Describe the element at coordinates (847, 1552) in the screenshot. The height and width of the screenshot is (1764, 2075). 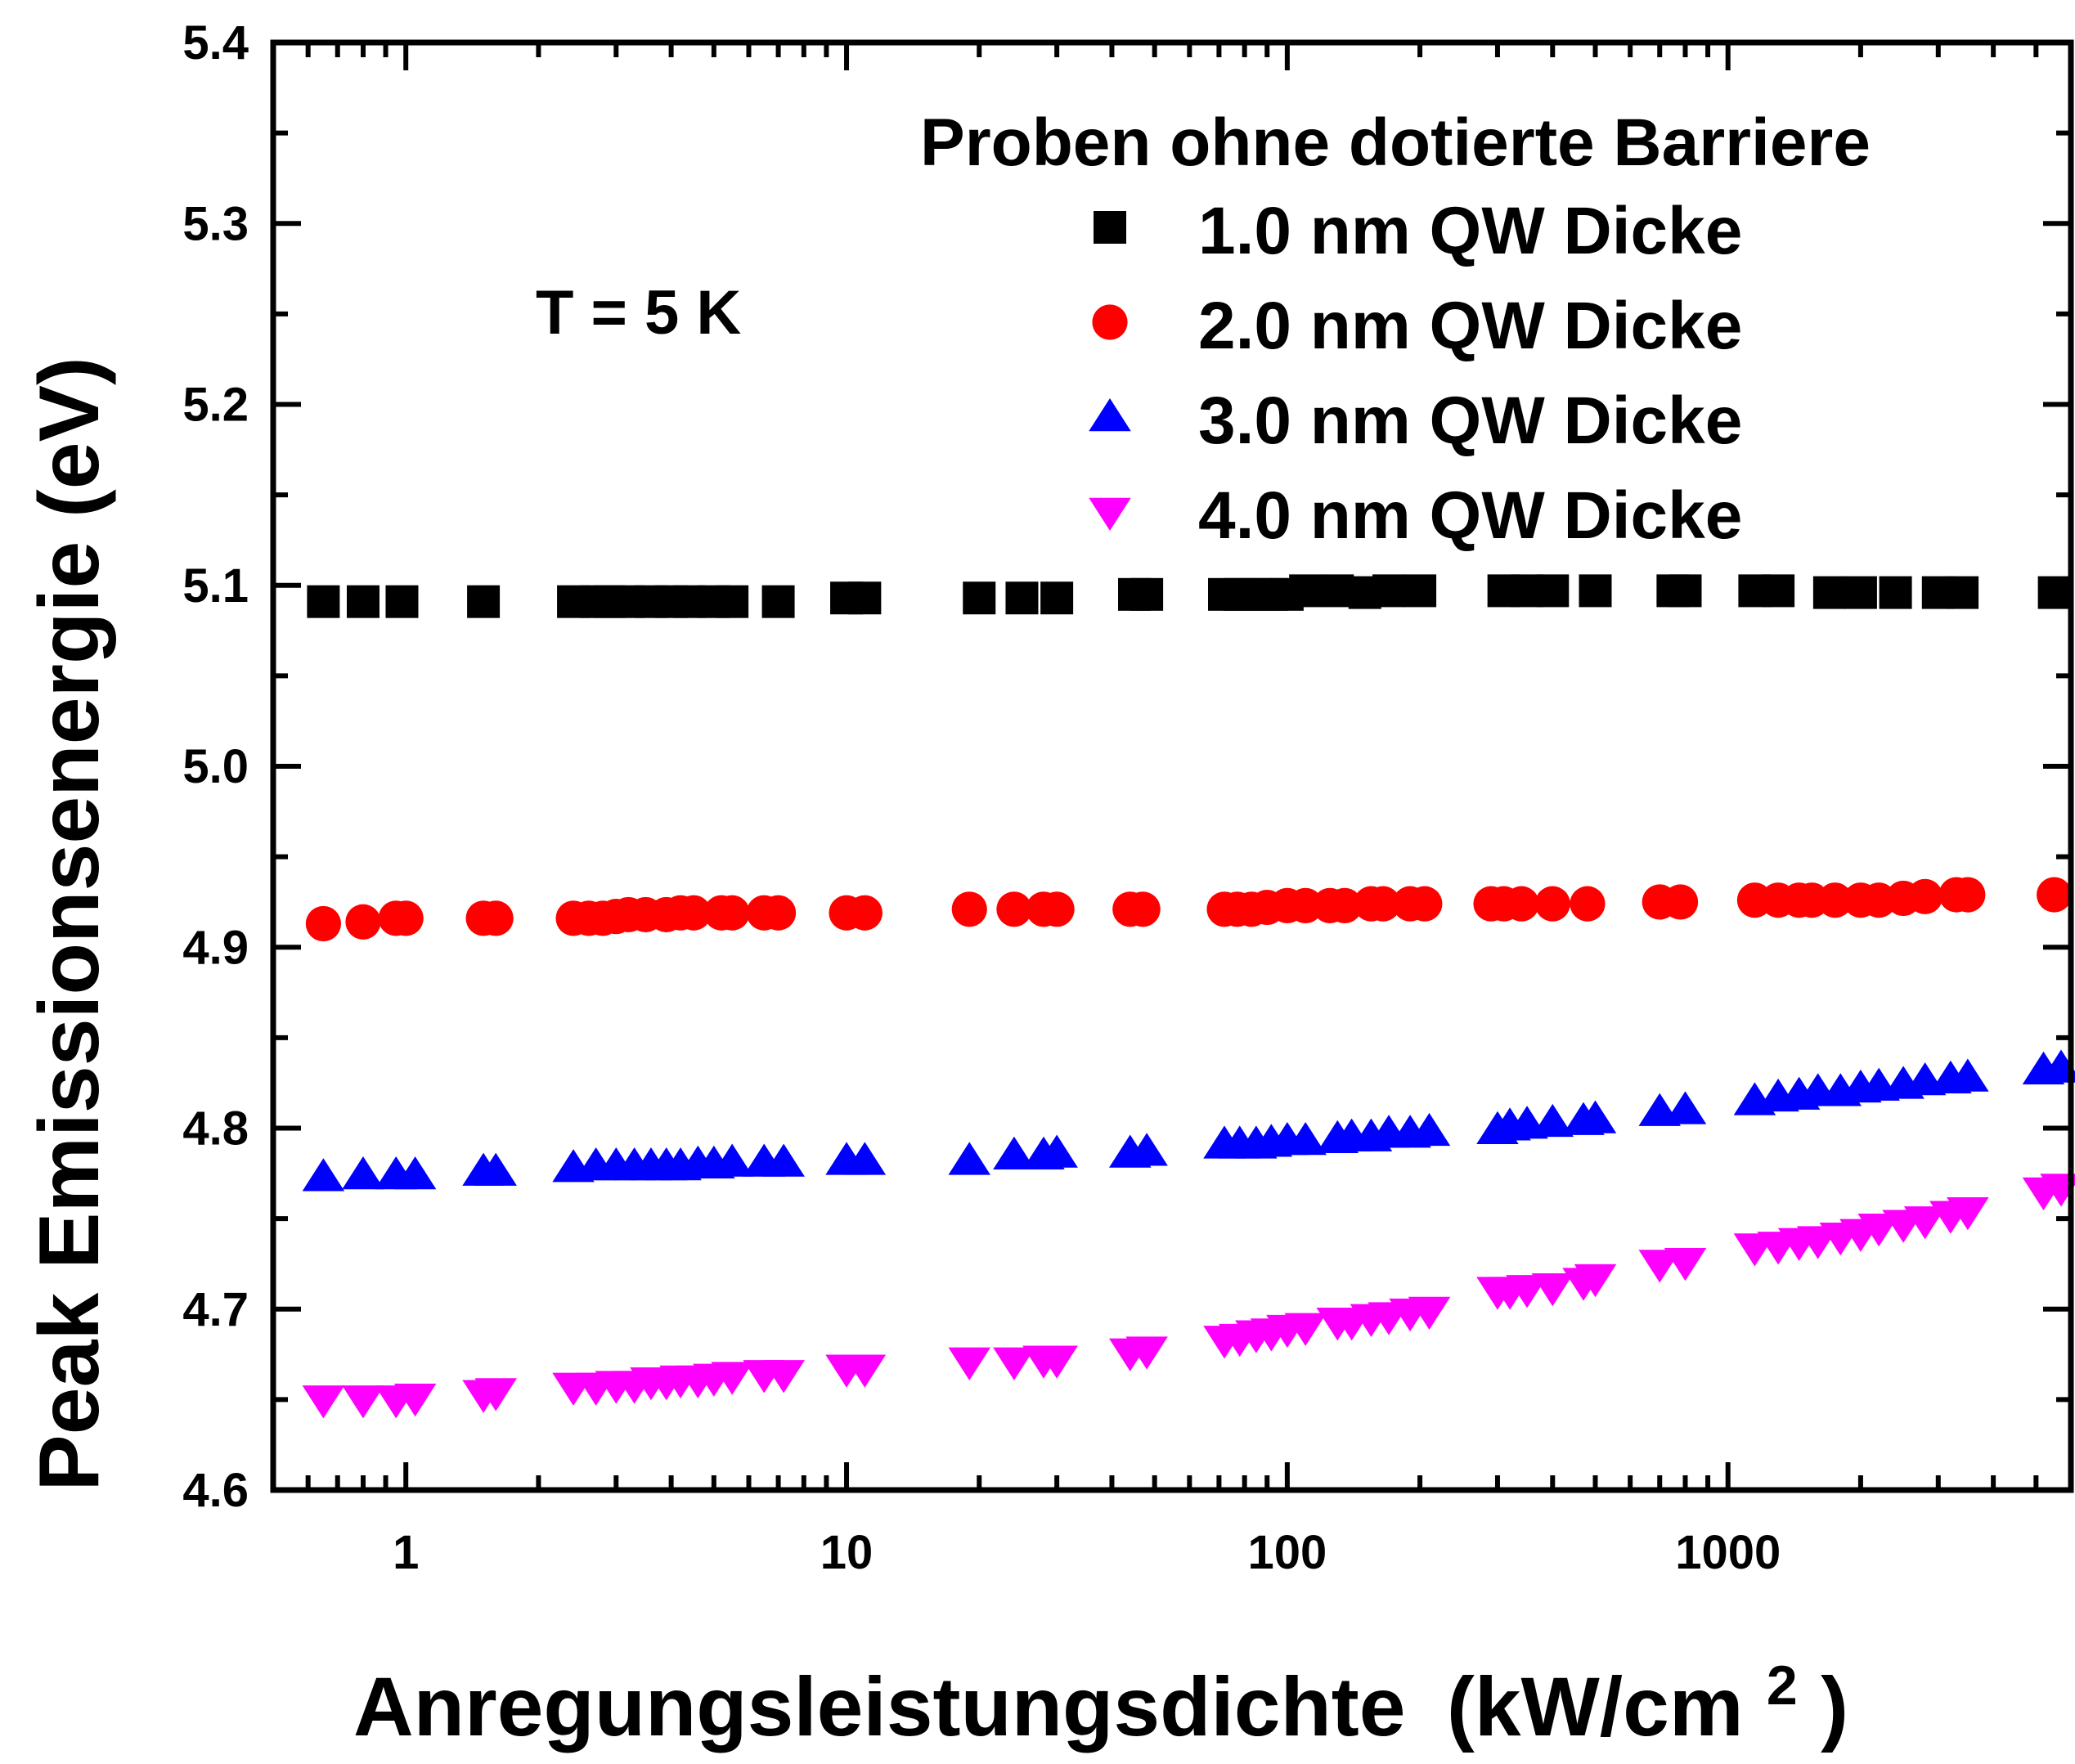
I see `x-tick-label: 10` at that location.